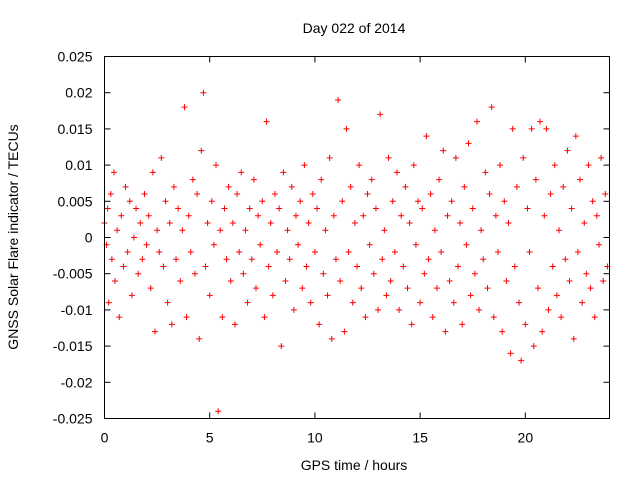 The height and width of the screenshot is (480, 640). I want to click on y-tick-label: 0.005, so click(74, 201).